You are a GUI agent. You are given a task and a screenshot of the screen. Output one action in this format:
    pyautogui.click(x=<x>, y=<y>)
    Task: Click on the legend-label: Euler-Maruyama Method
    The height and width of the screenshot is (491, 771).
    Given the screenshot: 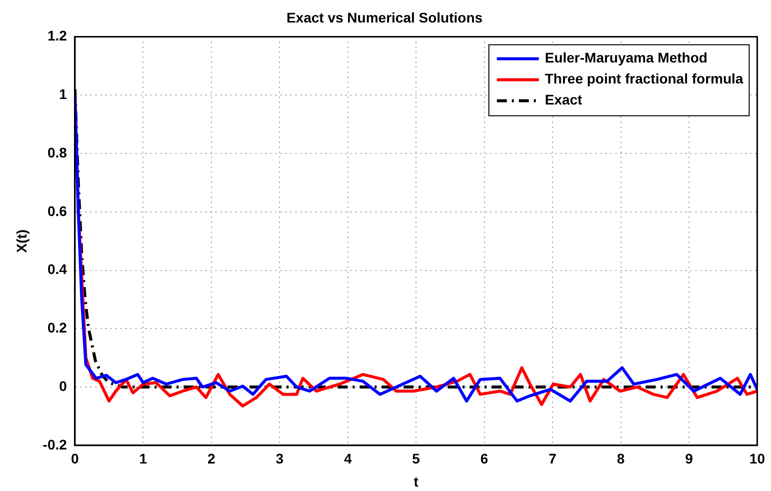 What is the action you would take?
    pyautogui.click(x=626, y=58)
    